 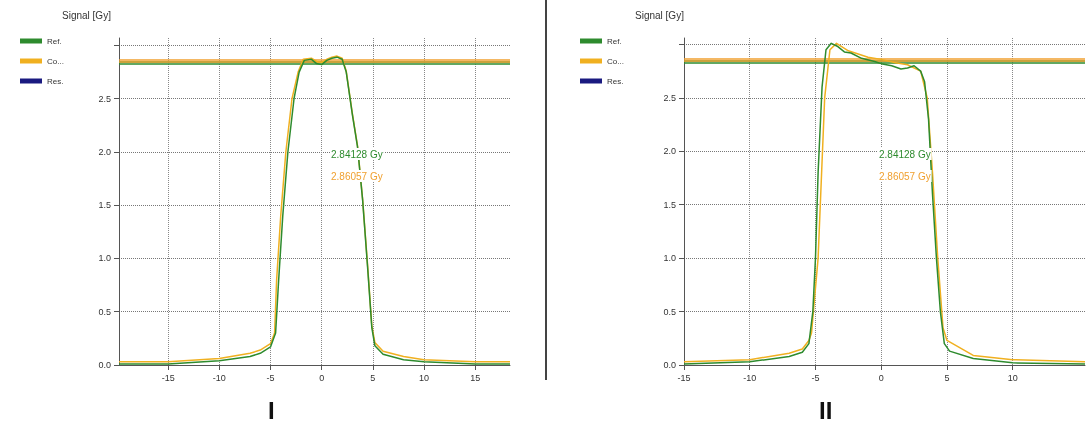 I want to click on x-tick-label: 15, so click(x=475, y=377).